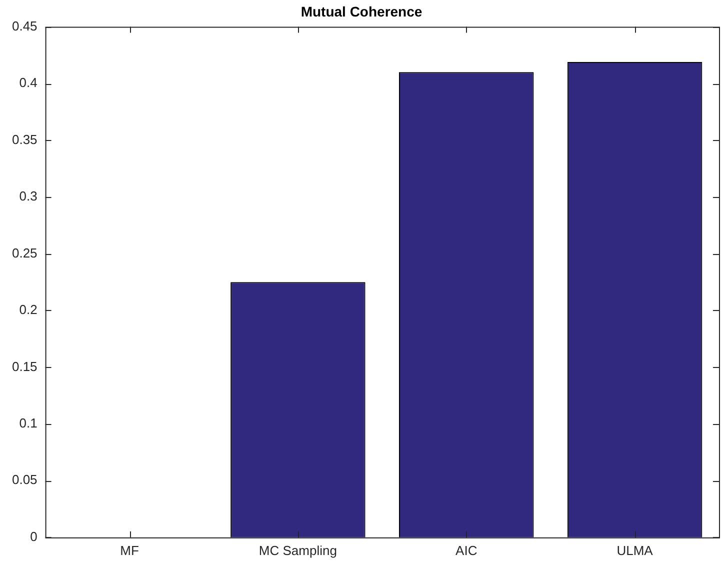 This screenshot has height=565, width=723. Describe the element at coordinates (467, 550) in the screenshot. I see `x-tick-label: AIC` at that location.